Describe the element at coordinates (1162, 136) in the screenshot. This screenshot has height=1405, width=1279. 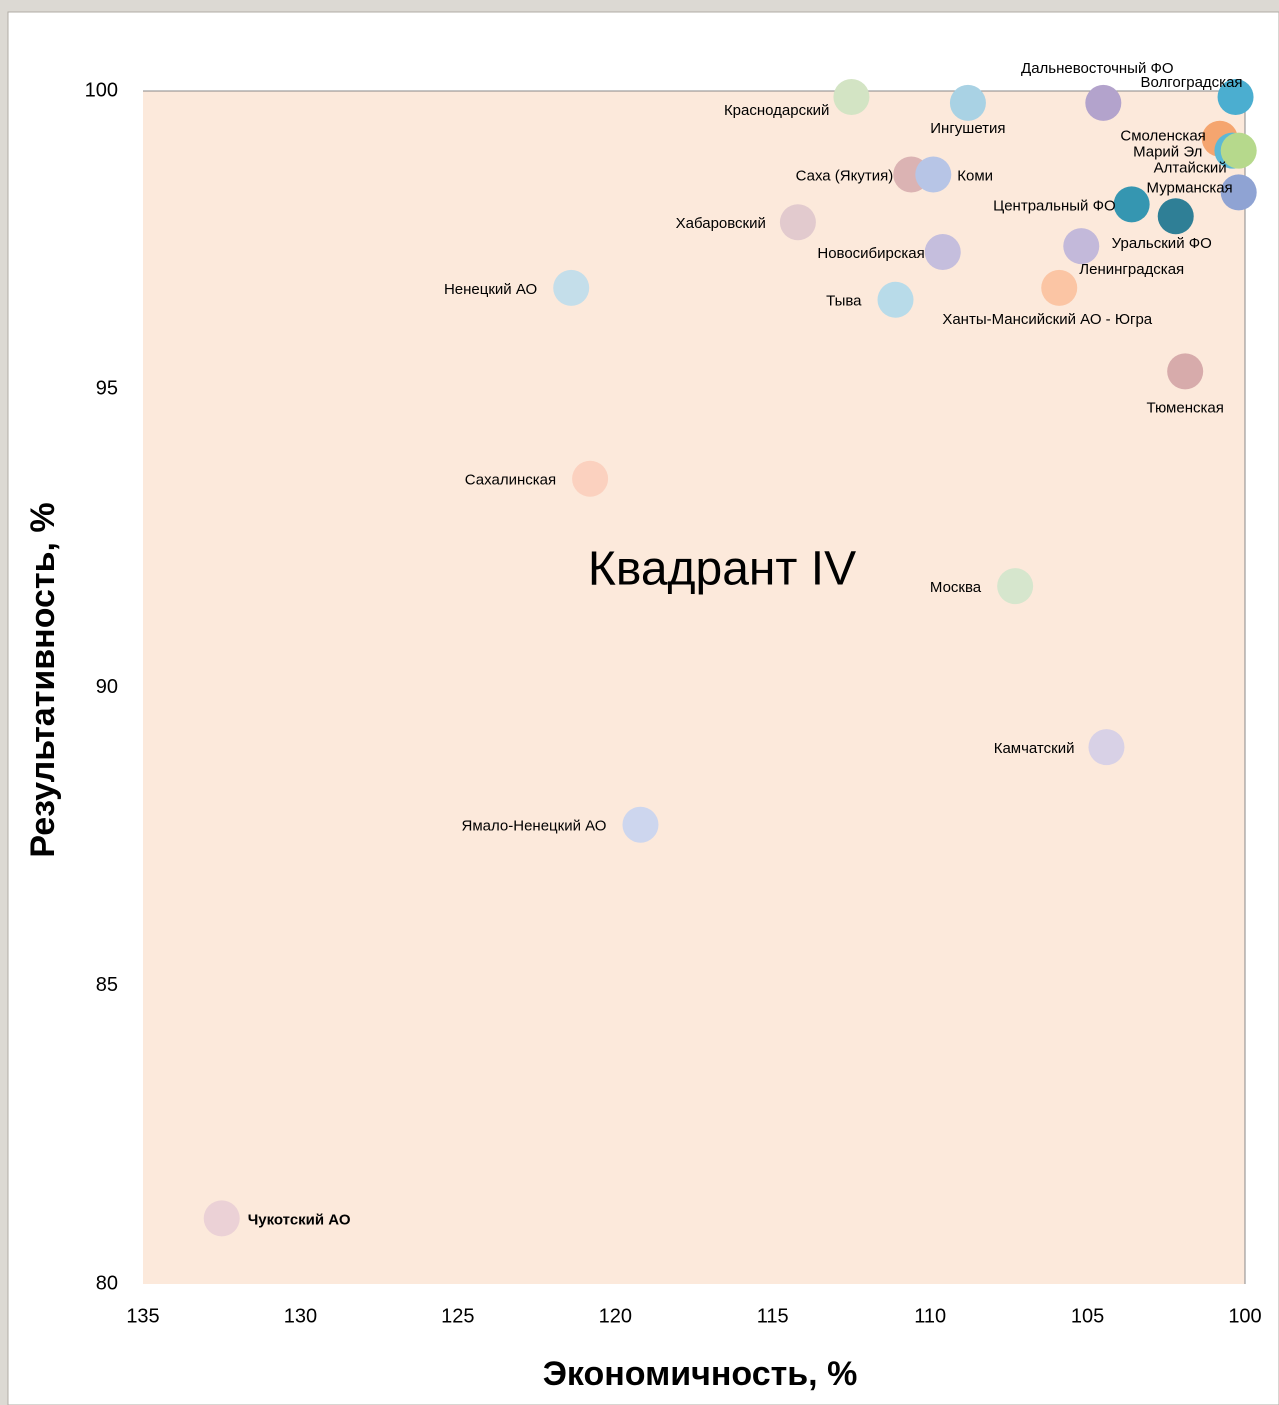
I see `point-label: Смоленская` at that location.